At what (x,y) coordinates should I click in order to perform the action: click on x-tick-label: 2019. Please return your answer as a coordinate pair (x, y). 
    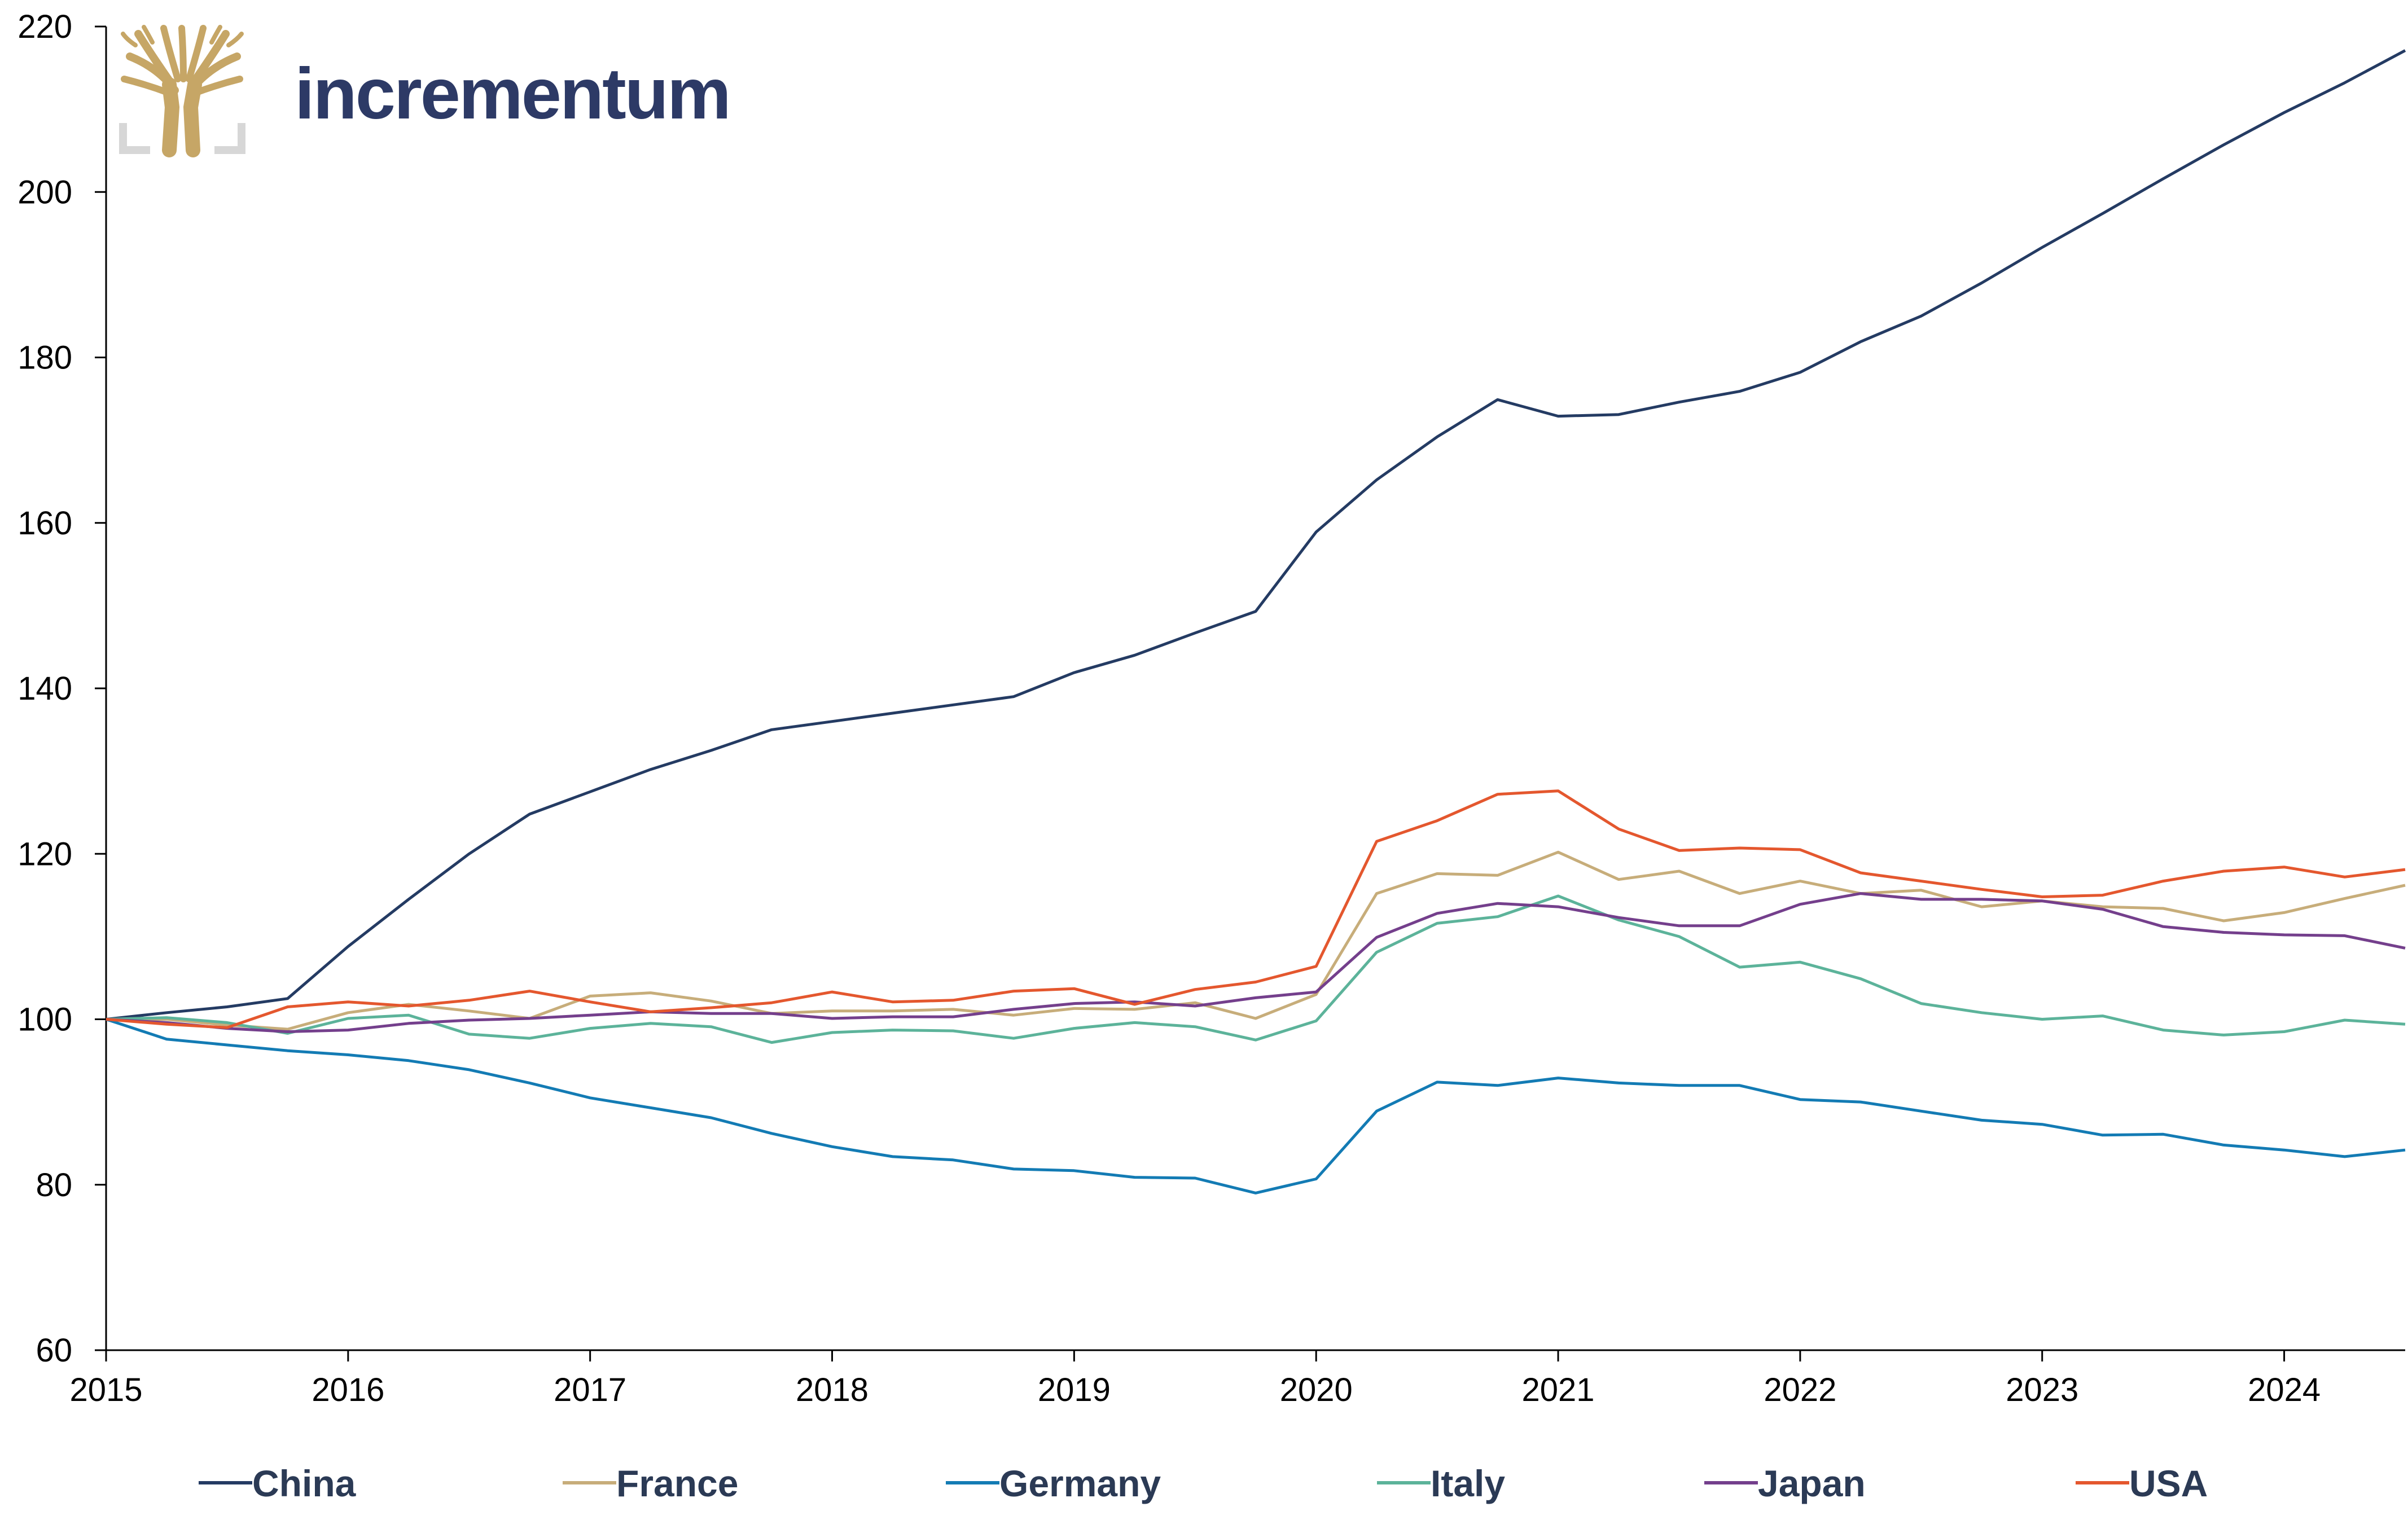
    Looking at the image, I should click on (1074, 1390).